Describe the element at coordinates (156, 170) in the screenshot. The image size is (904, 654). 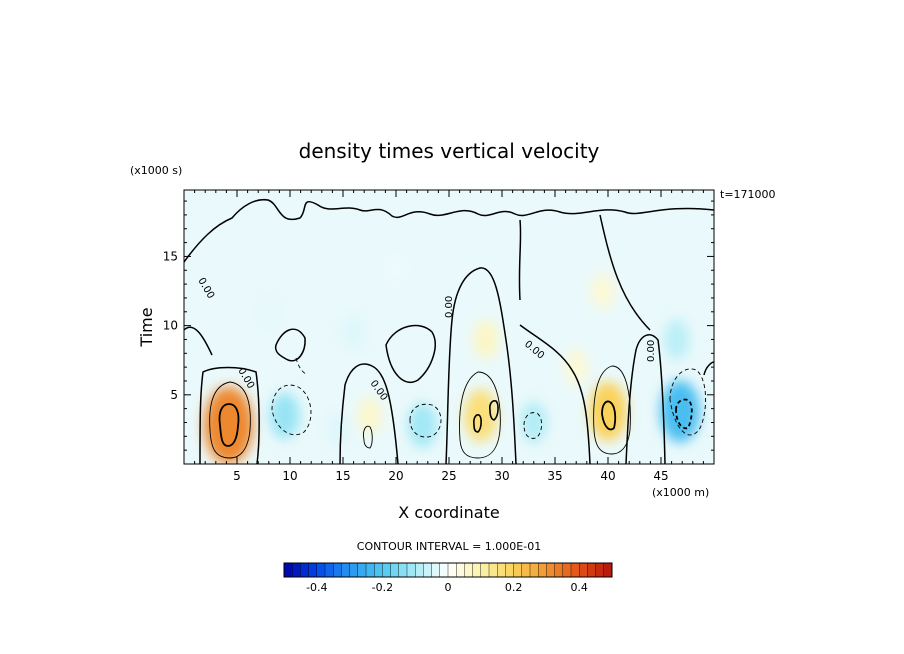
I see `y-unit-label: (x1000 s)` at that location.